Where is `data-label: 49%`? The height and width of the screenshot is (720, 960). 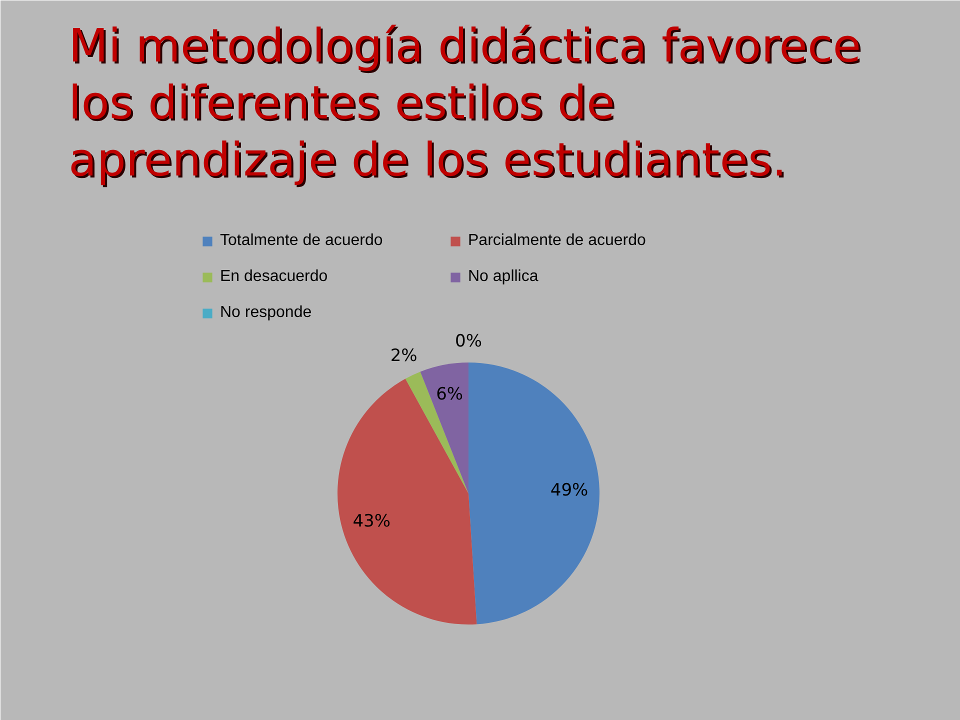
data-label: 49% is located at coordinates (569, 490).